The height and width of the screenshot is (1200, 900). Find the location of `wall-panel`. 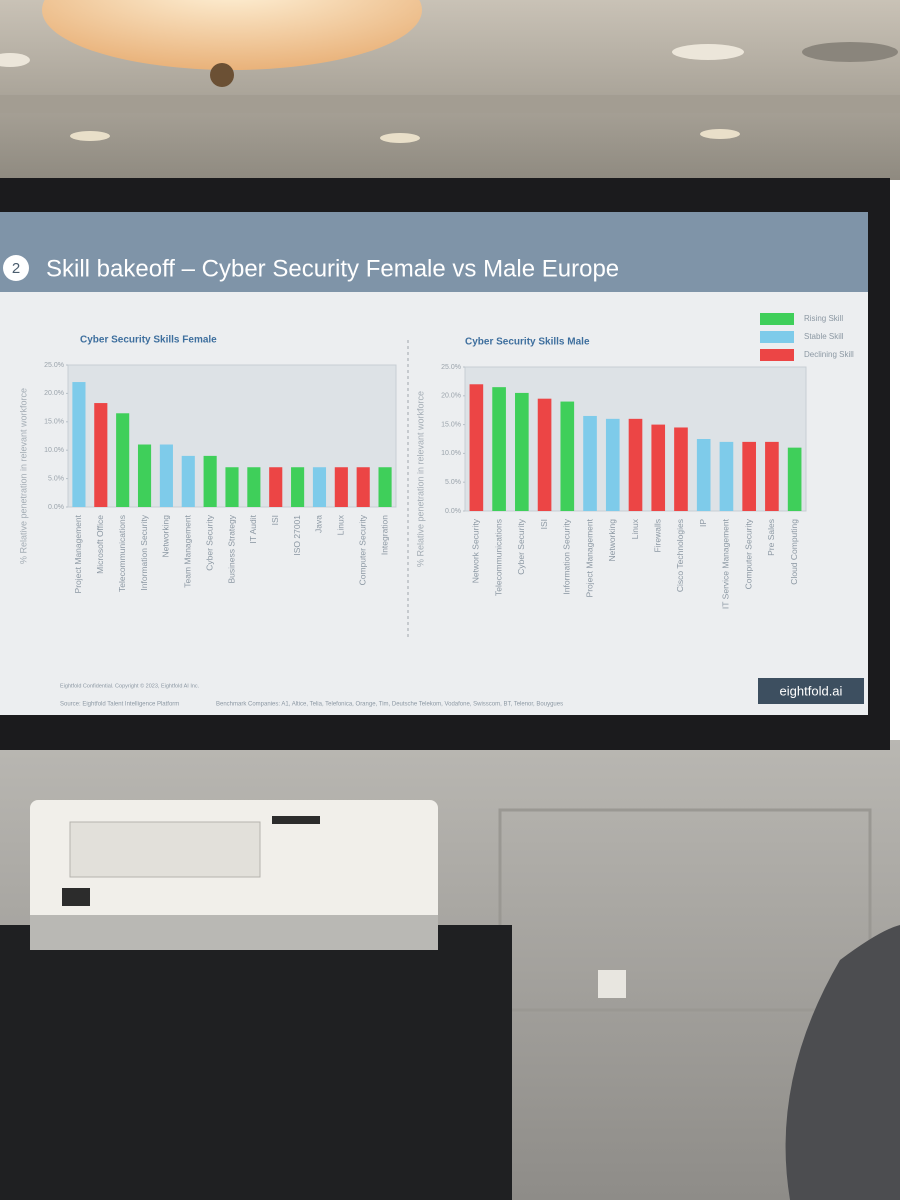

wall-panel is located at coordinates (685, 910).